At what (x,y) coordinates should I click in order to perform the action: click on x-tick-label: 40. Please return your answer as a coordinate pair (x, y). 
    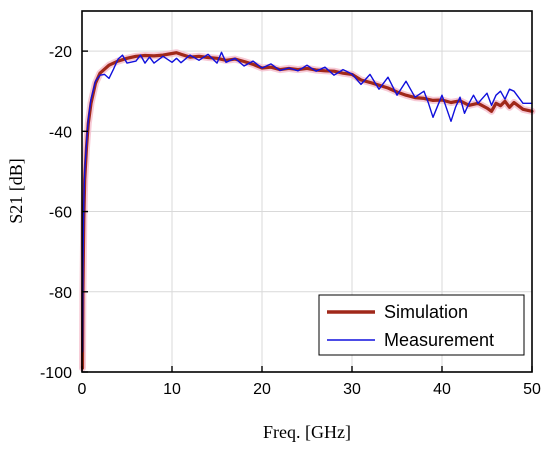
    Looking at the image, I should click on (442, 389).